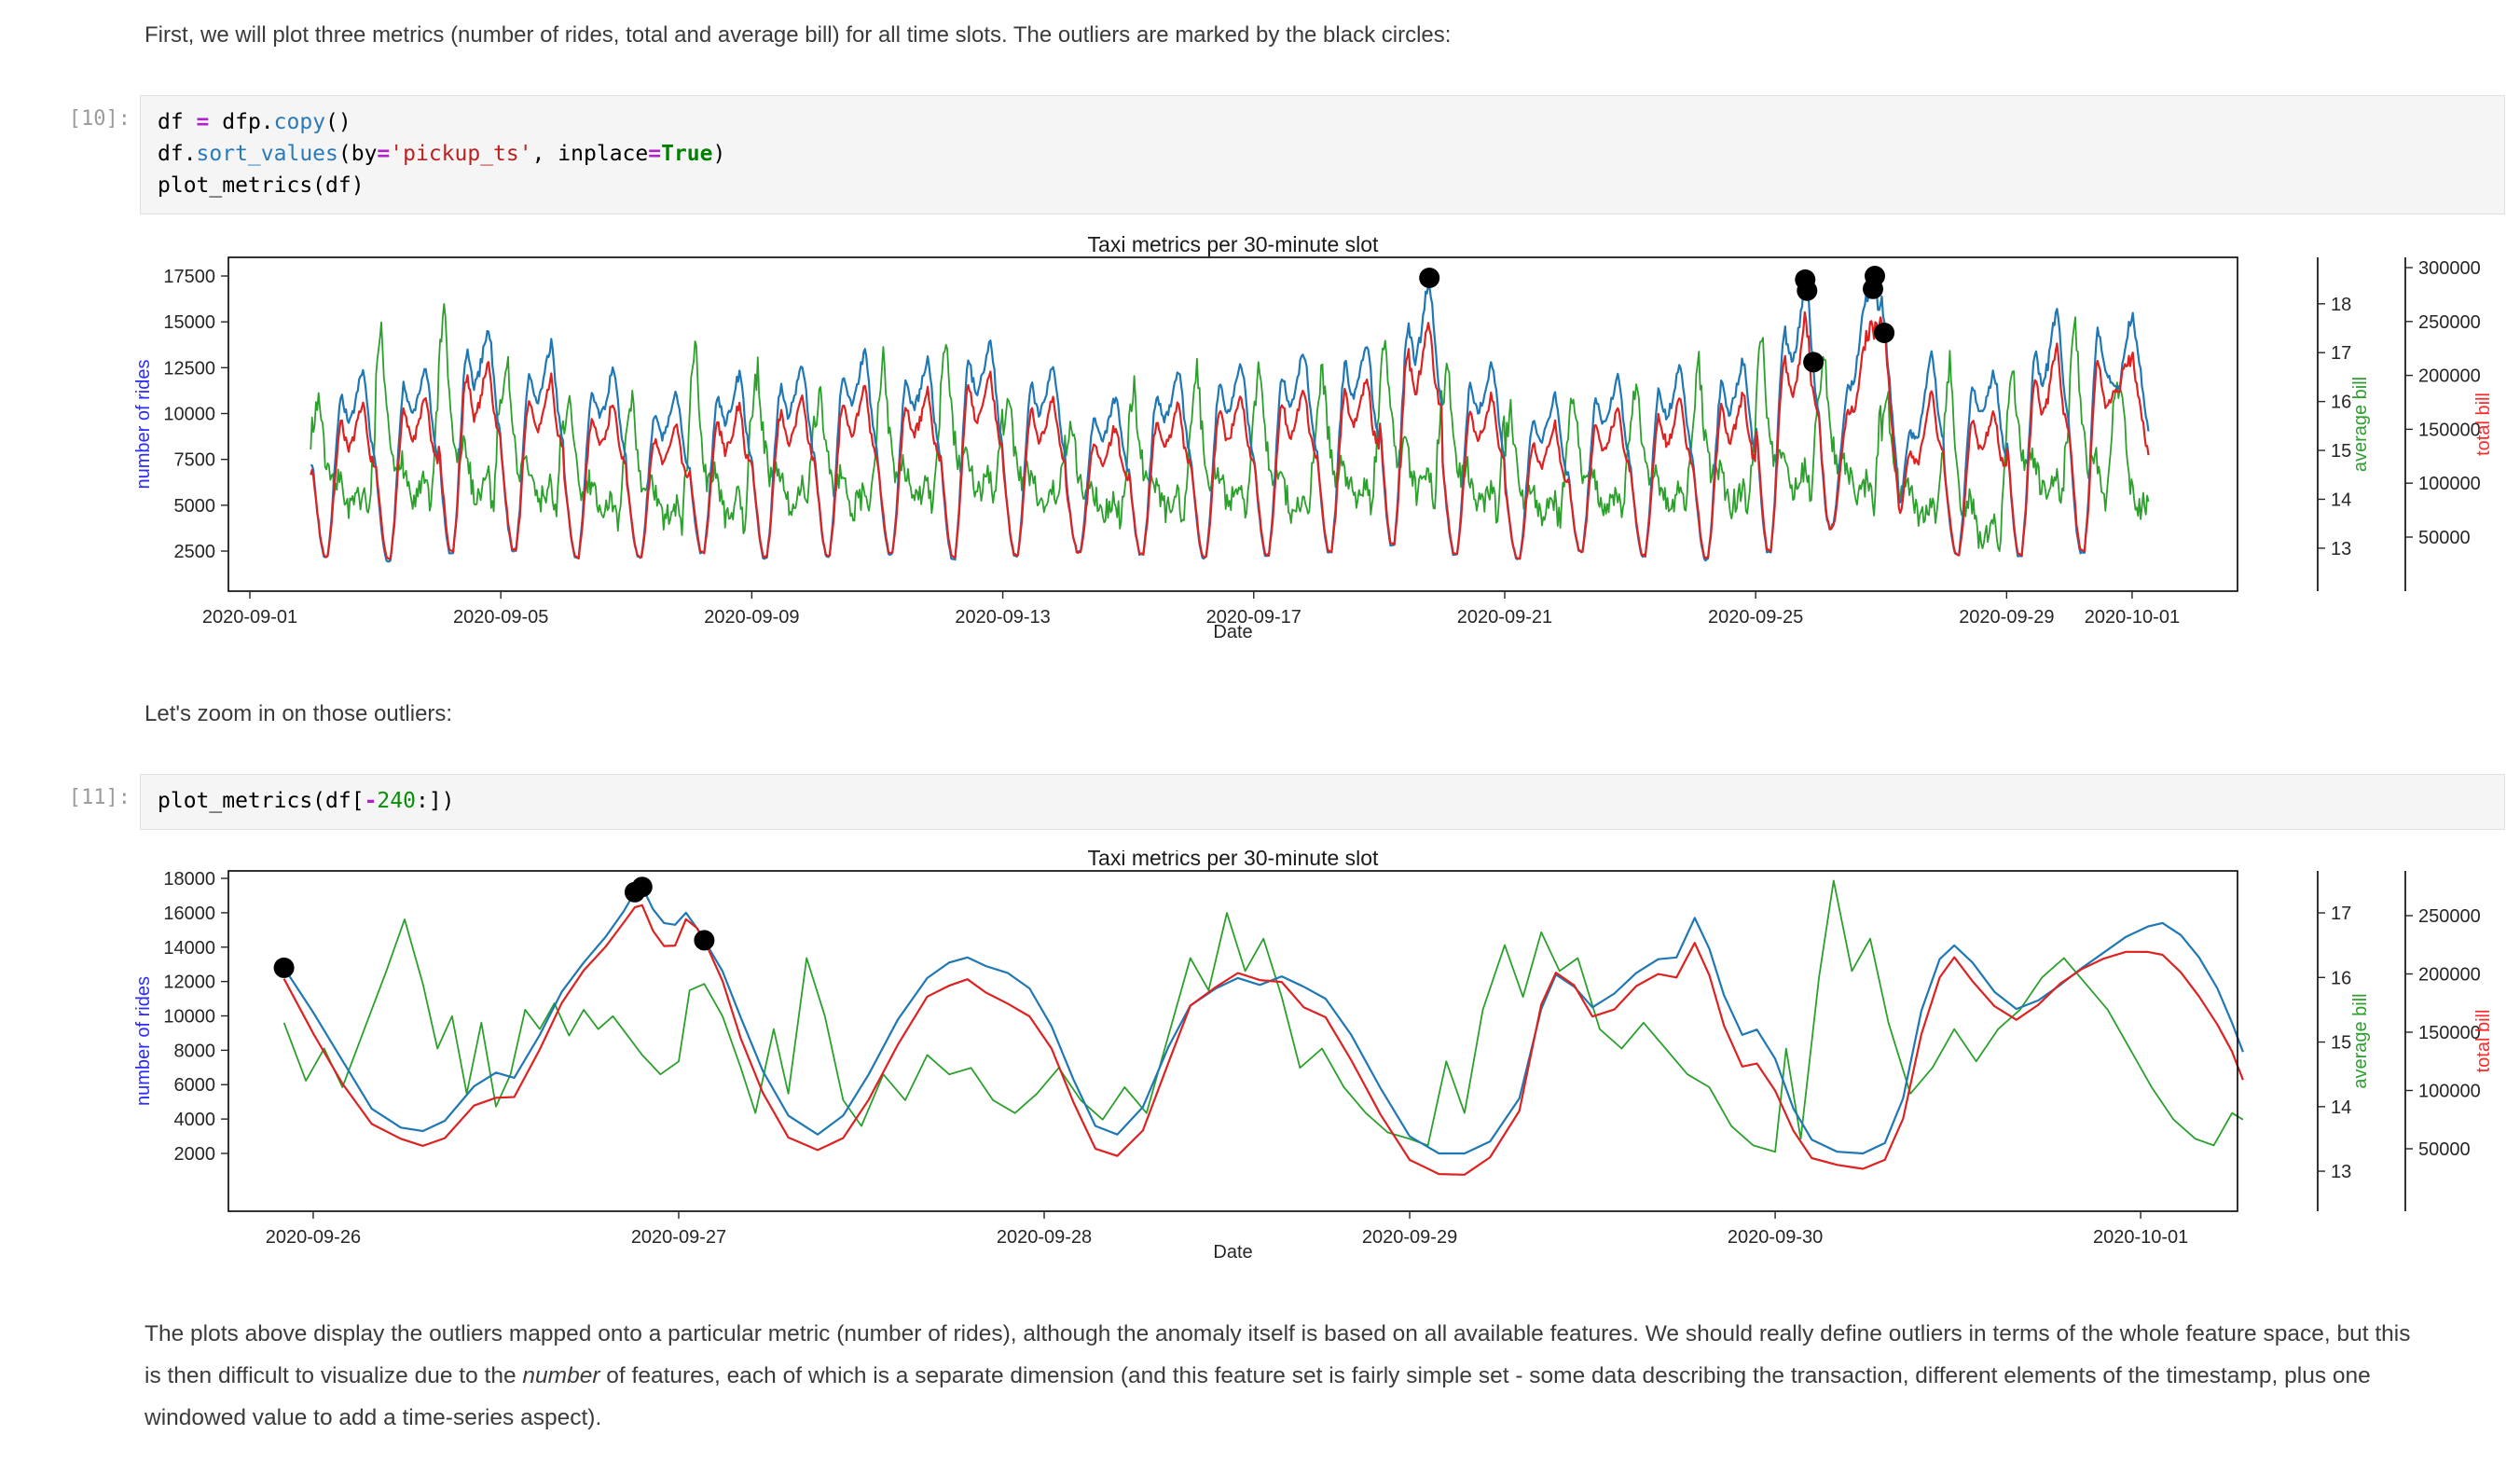 The width and height of the screenshot is (2520, 1463). What do you see at coordinates (1286, 714) in the screenshot?
I see `markdown-cell-zoom: Let's zoom in on those outliers:` at bounding box center [1286, 714].